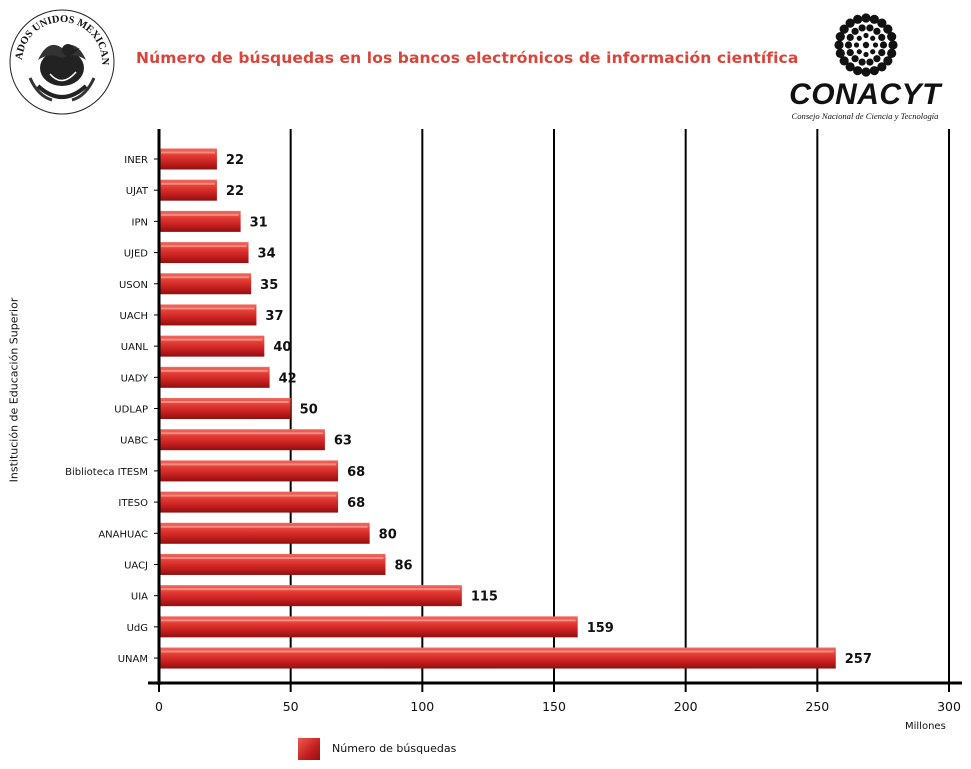  Describe the element at coordinates (136, 254) in the screenshot. I see `category-label: UJED` at that location.